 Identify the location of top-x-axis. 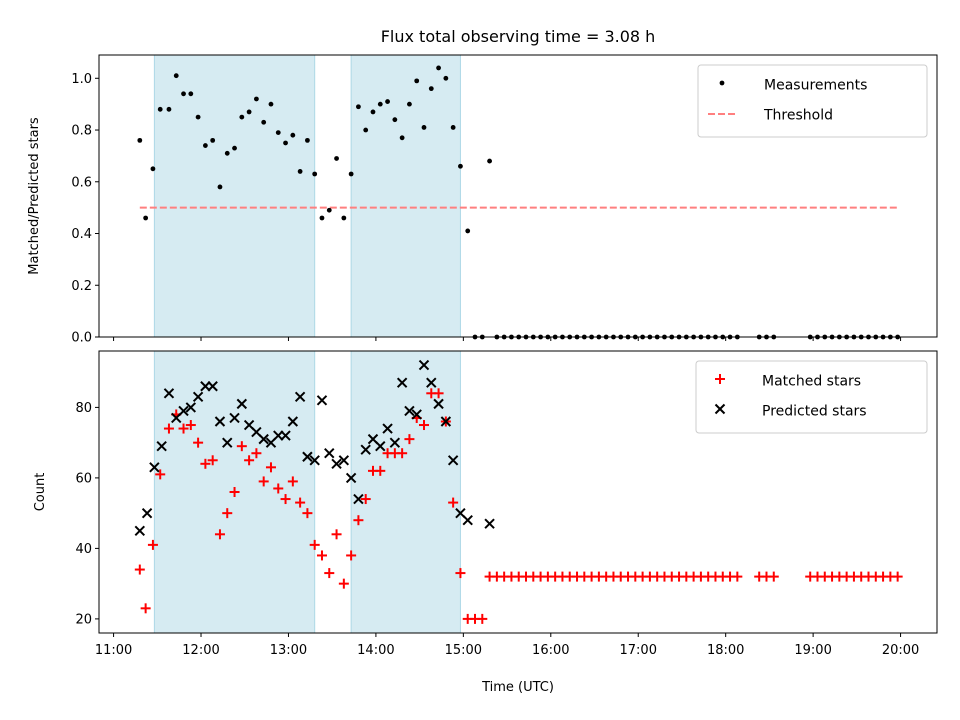
(507, 339).